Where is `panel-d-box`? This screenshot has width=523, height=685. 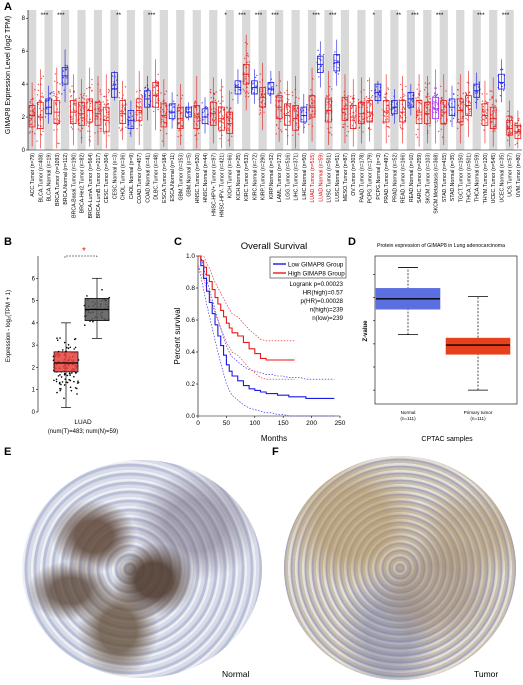
panel-d-box is located at coordinates (478, 346).